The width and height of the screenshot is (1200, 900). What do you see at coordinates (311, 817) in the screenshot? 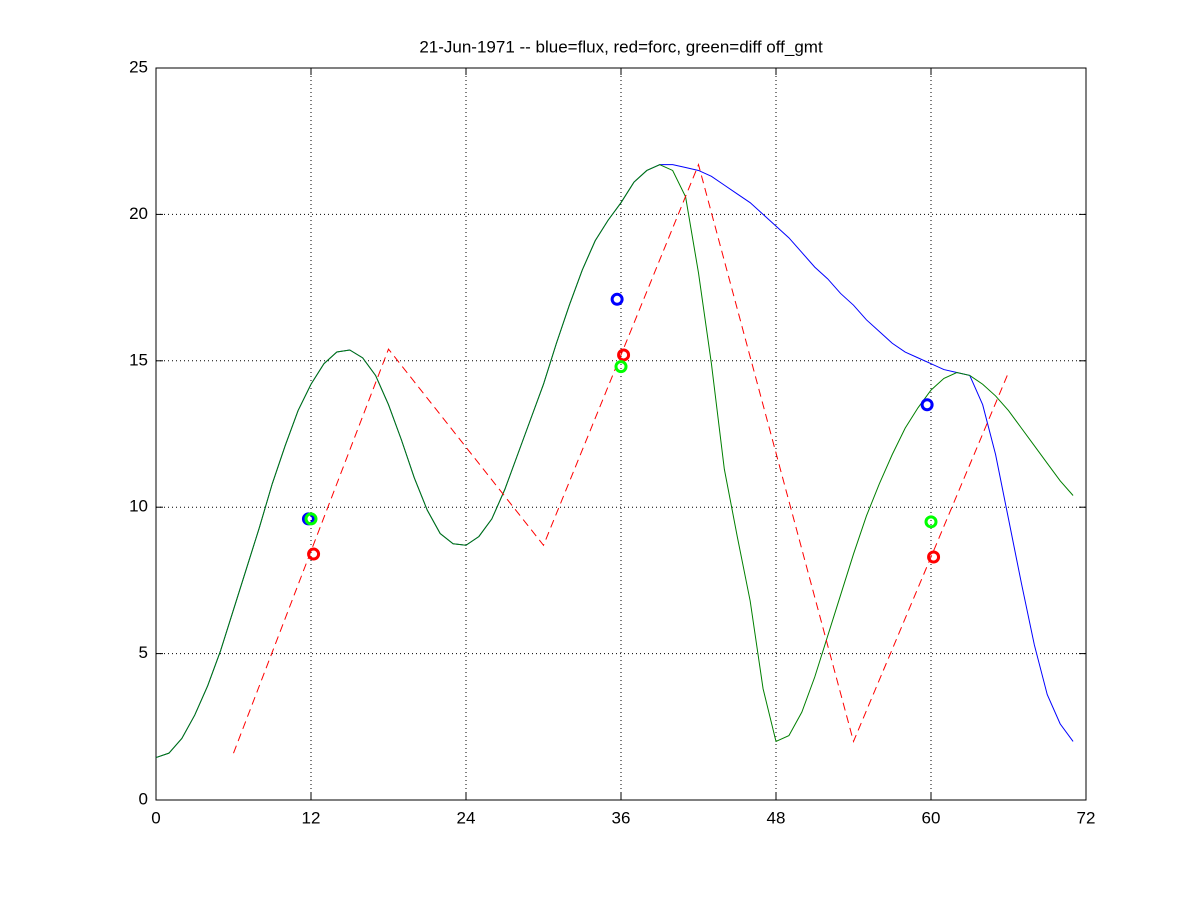
I see `x-tick-label: 12` at bounding box center [311, 817].